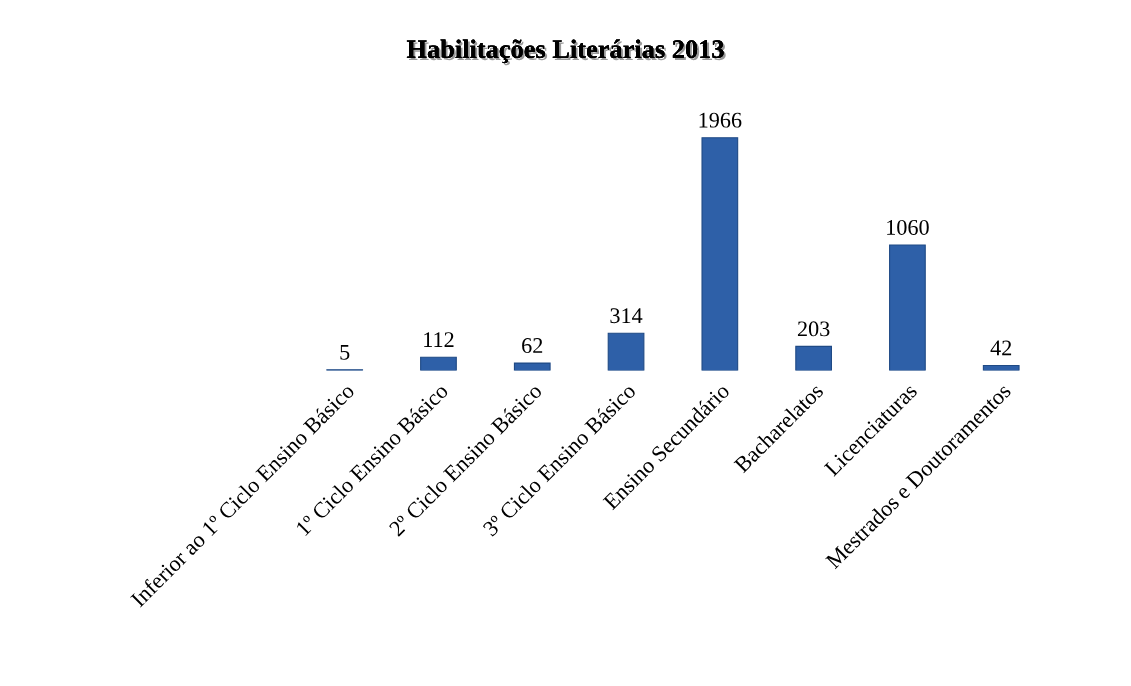 Image resolution: width=1131 pixels, height=686 pixels. What do you see at coordinates (566, 52) in the screenshot?
I see `chart-title: Habilitações Literárias 2013` at bounding box center [566, 52].